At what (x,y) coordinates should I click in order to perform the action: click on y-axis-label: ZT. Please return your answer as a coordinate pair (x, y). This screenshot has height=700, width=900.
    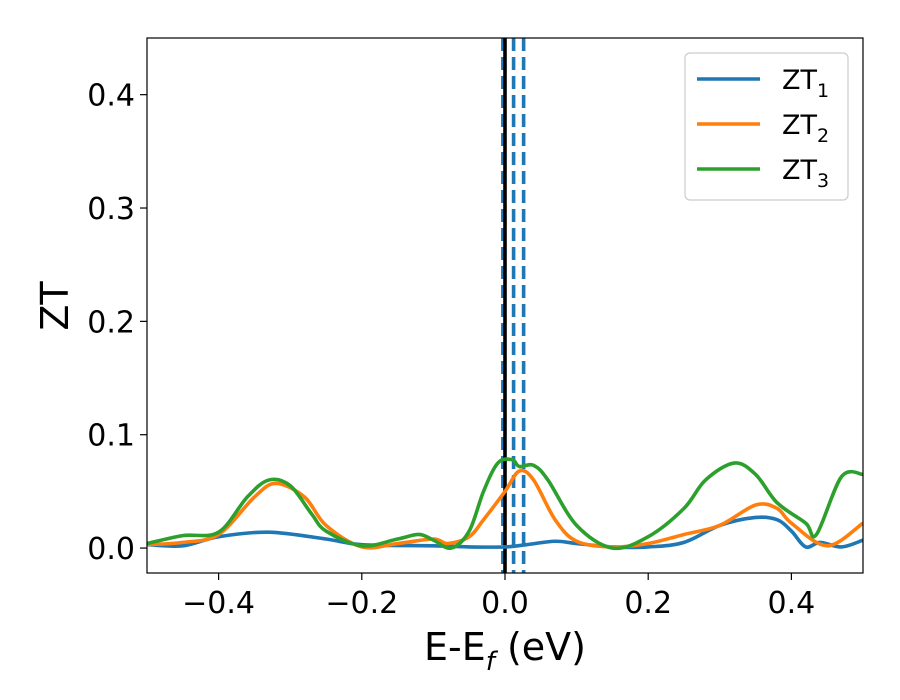
    Looking at the image, I should click on (55, 306).